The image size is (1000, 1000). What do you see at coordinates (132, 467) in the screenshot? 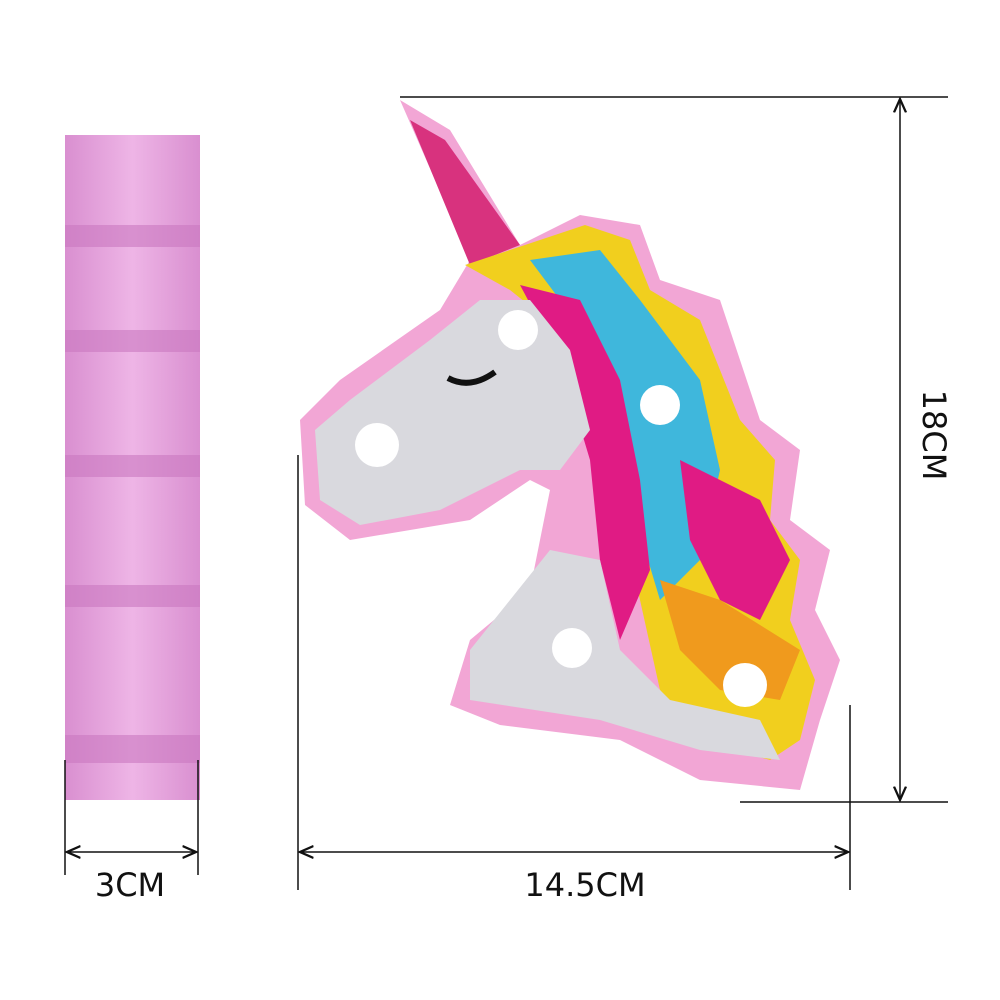
I see `side-view` at bounding box center [132, 467].